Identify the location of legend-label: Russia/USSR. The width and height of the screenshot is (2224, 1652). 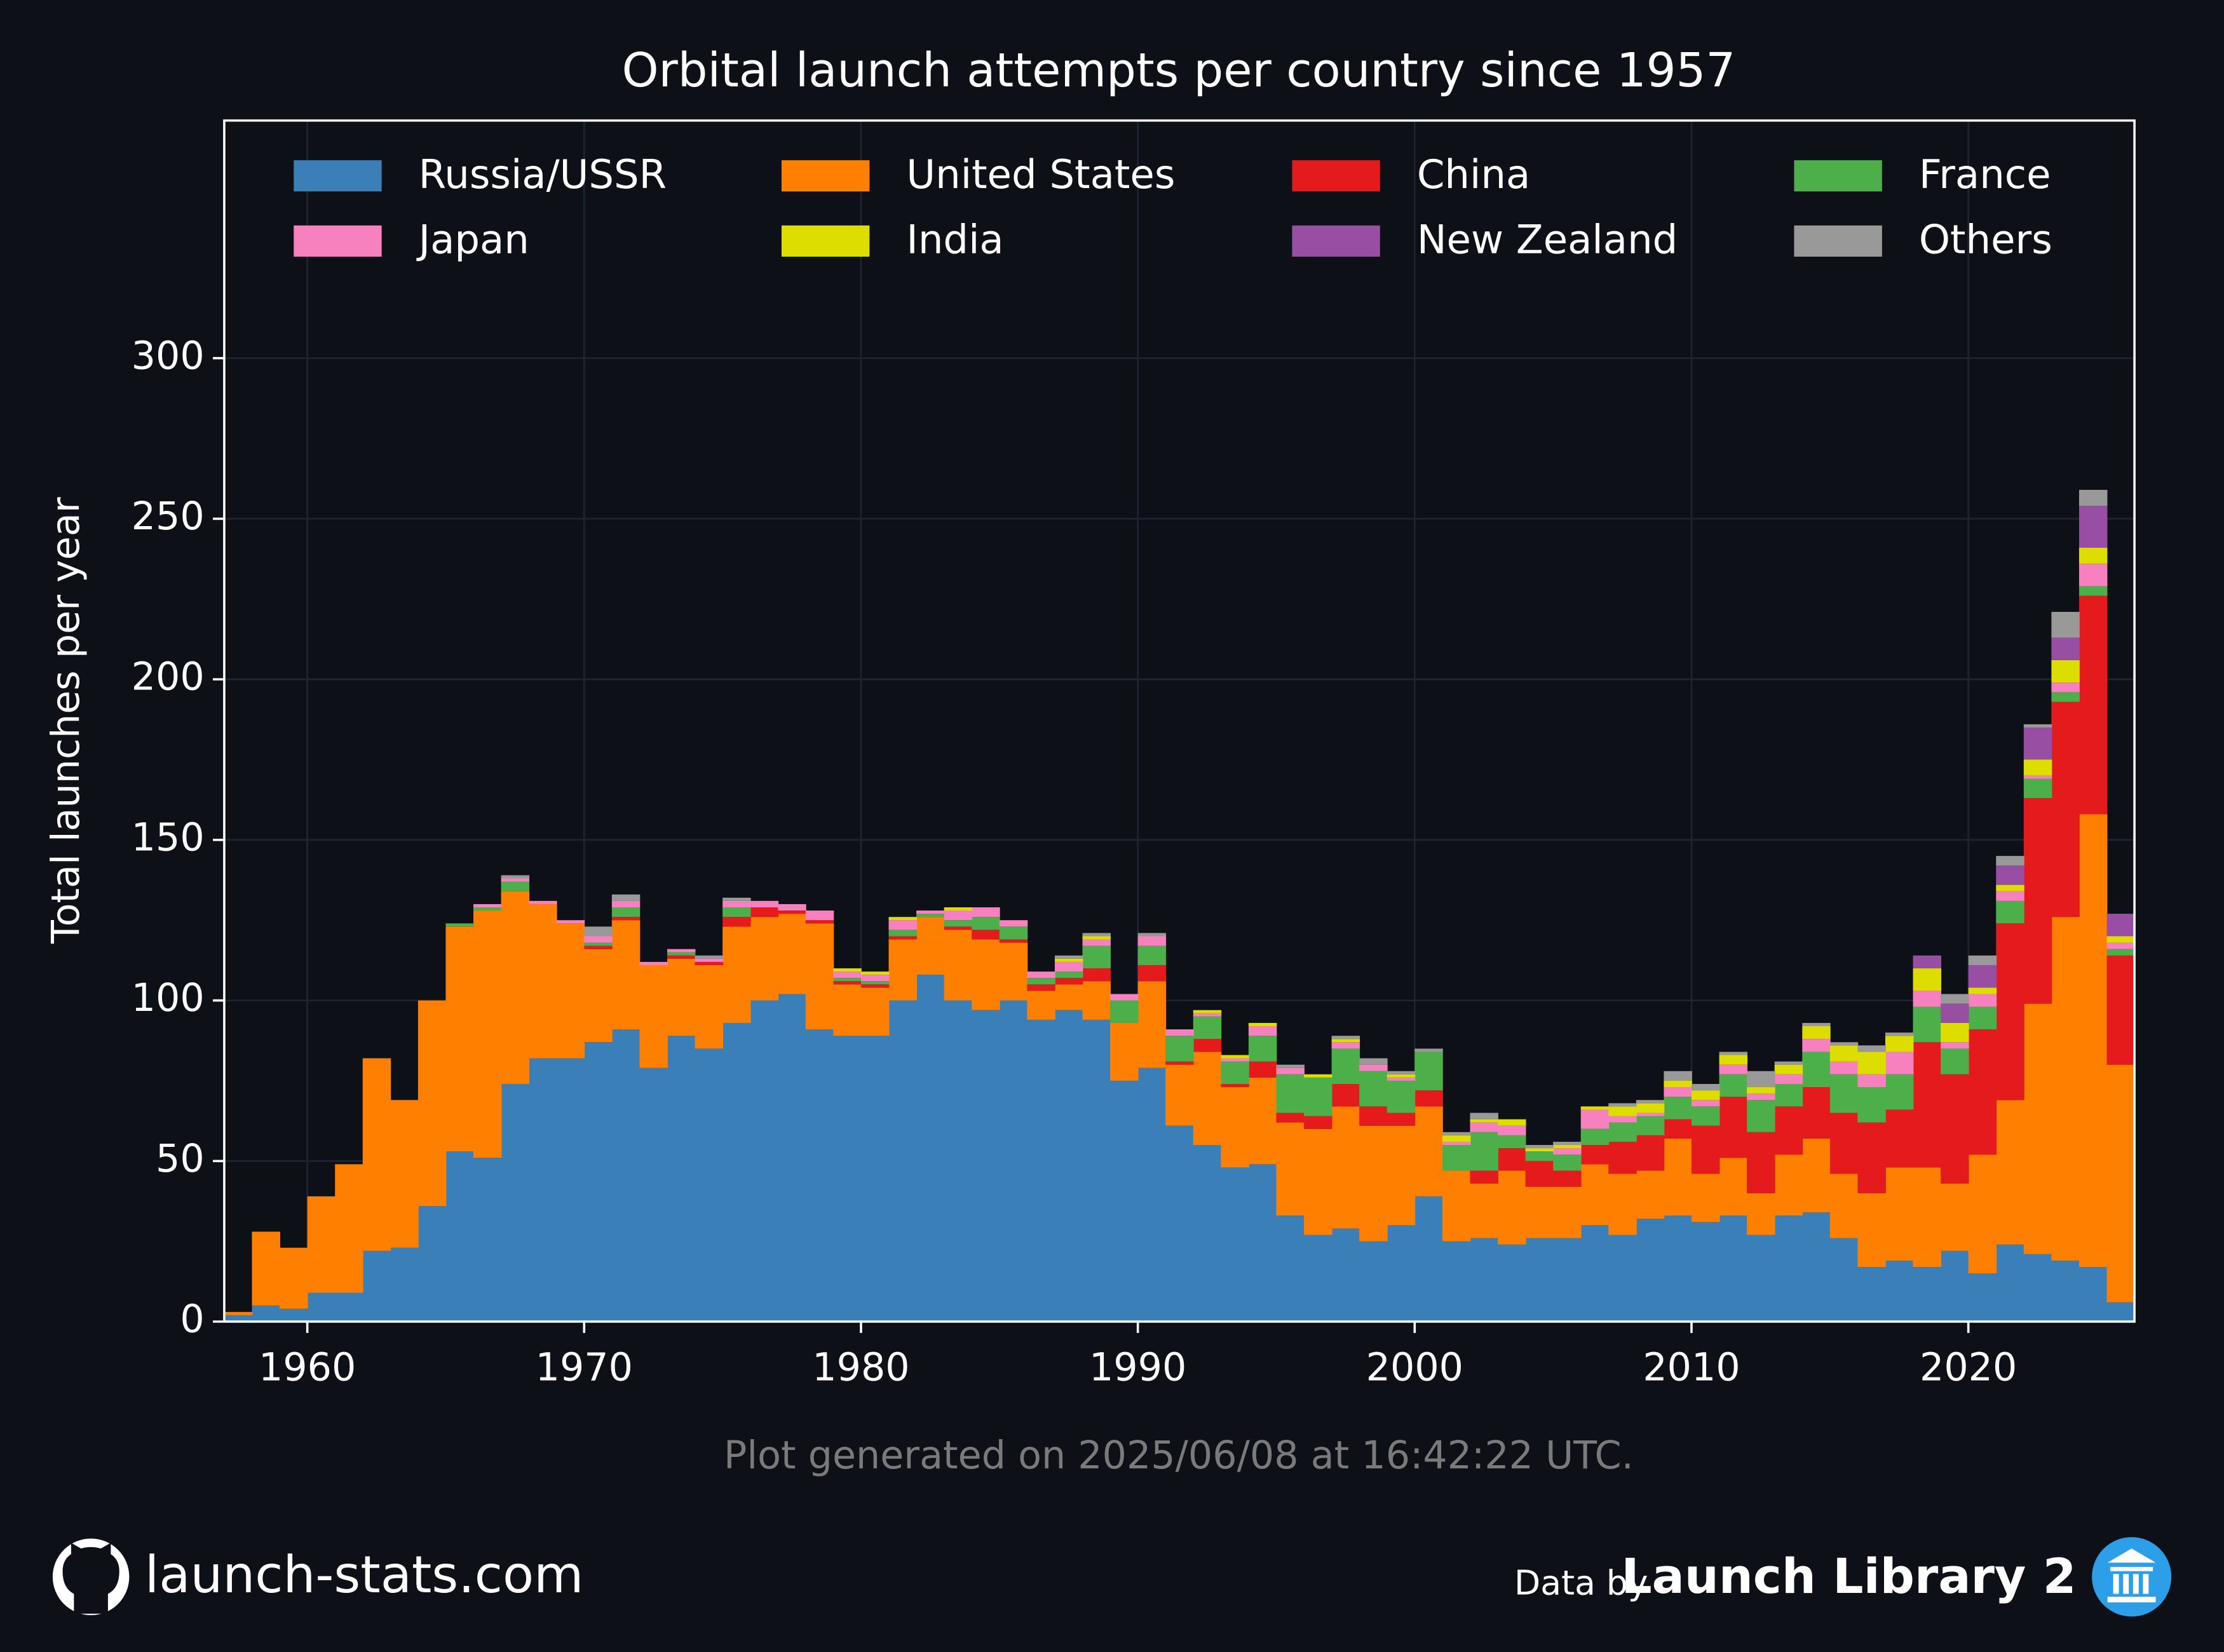
(543, 174).